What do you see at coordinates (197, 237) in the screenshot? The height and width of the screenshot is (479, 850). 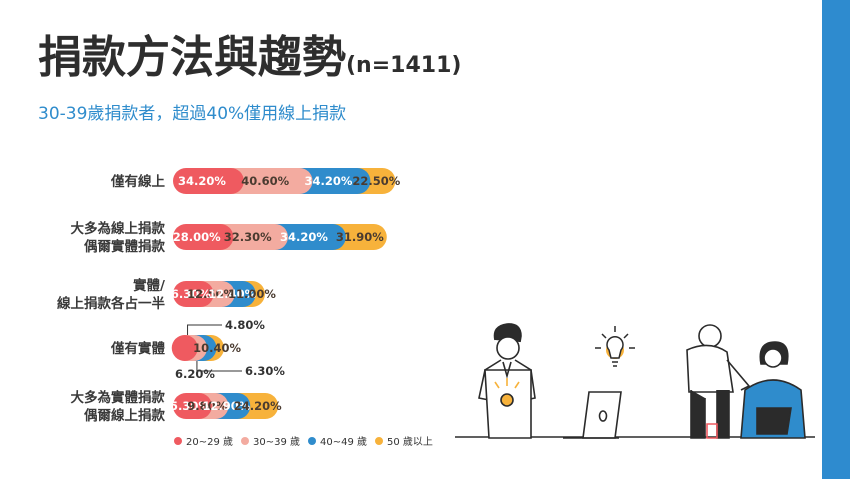 I see `data-label: 28.00%` at bounding box center [197, 237].